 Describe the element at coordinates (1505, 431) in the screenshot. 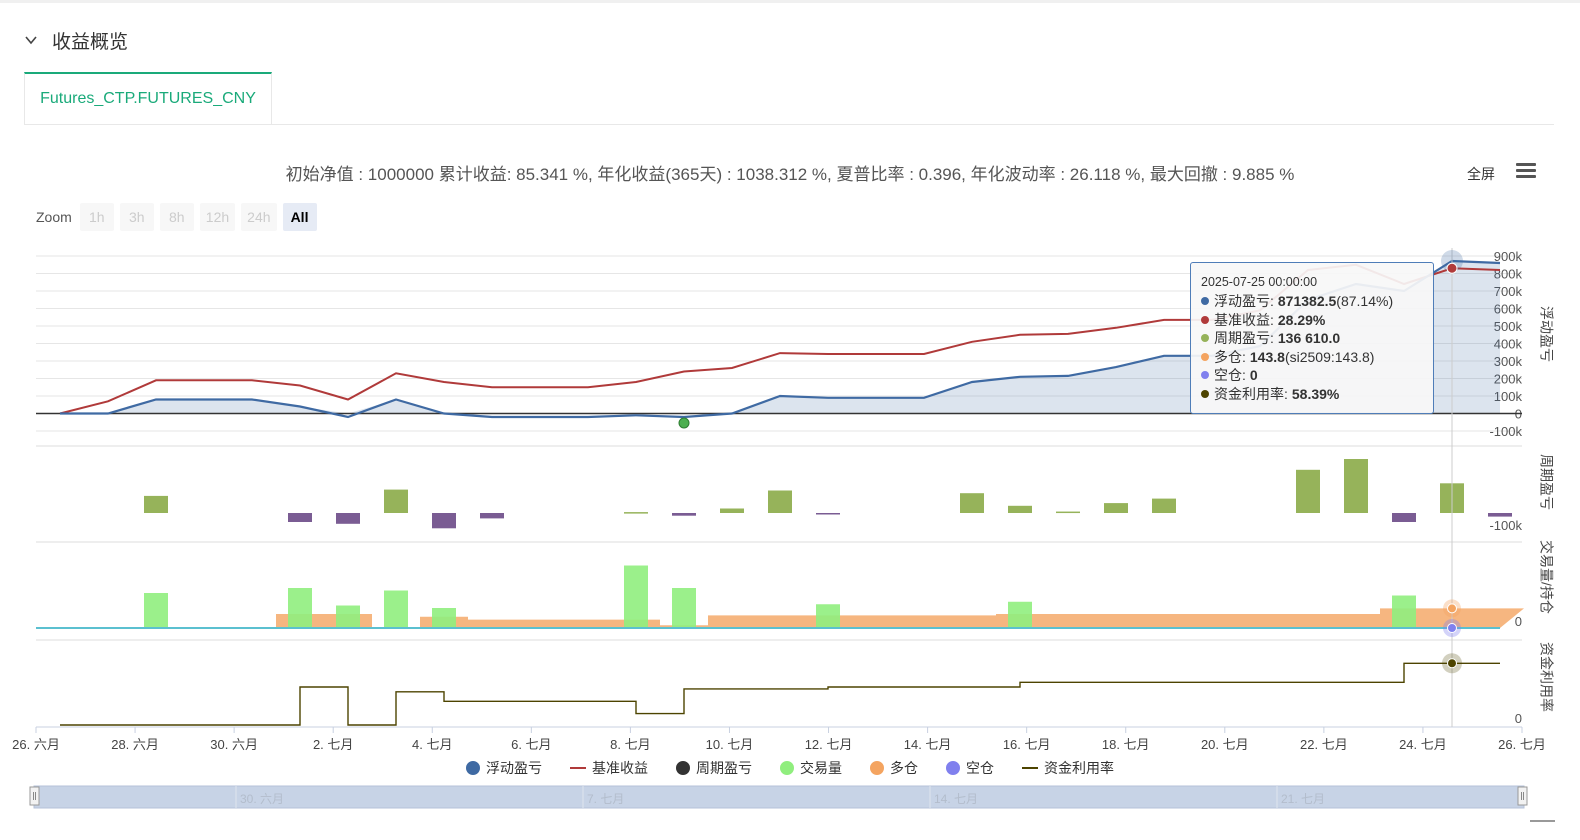

I see `y-tick-label: -100k` at that location.